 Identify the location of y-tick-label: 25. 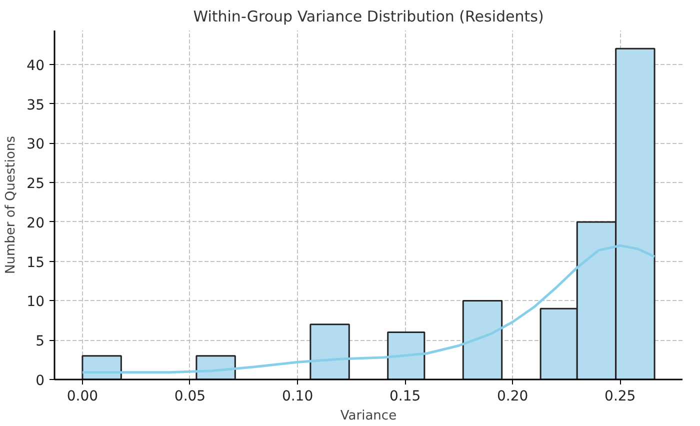
(35, 184).